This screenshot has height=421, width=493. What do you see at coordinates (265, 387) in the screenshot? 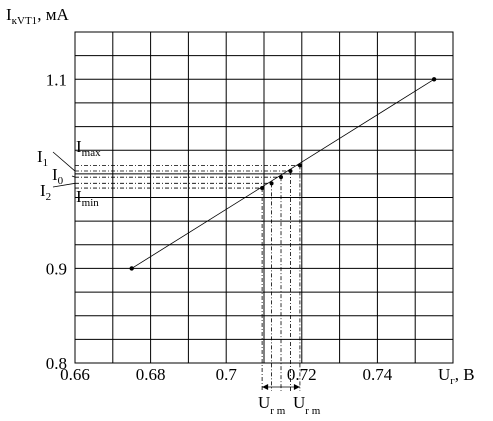
I see `urm-arrow-left-head` at bounding box center [265, 387].